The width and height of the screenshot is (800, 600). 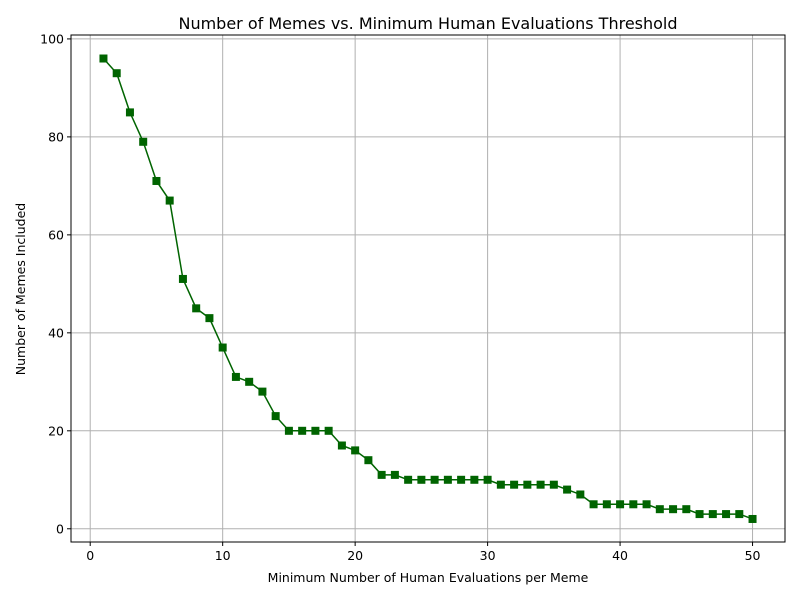 What do you see at coordinates (20, 289) in the screenshot?
I see `y-axis-label: Number of Memes Included` at bounding box center [20, 289].